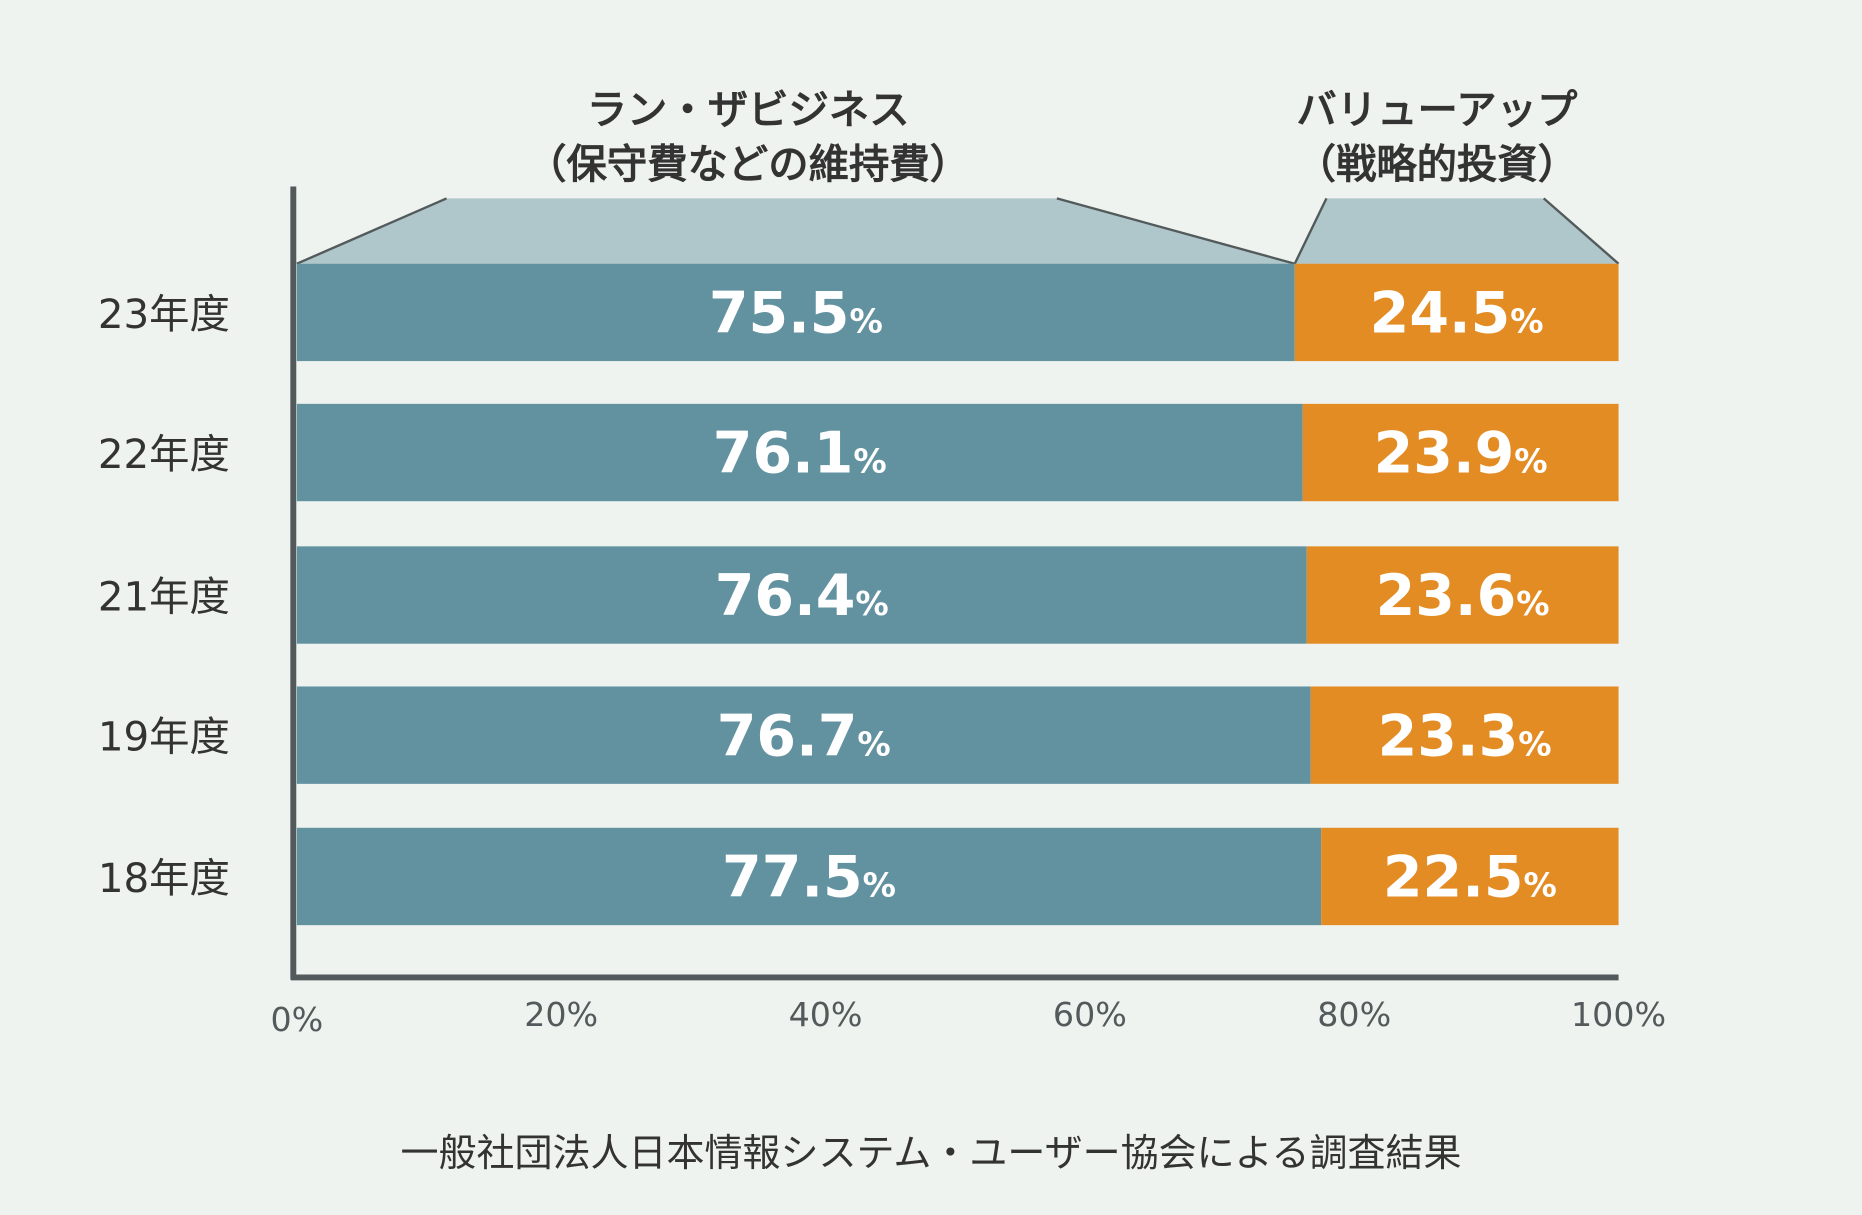 This screenshot has width=1862, height=1215. What do you see at coordinates (748, 164) in the screenshot?
I see `series-1-label-line2: （保守費などの維持費）` at bounding box center [748, 164].